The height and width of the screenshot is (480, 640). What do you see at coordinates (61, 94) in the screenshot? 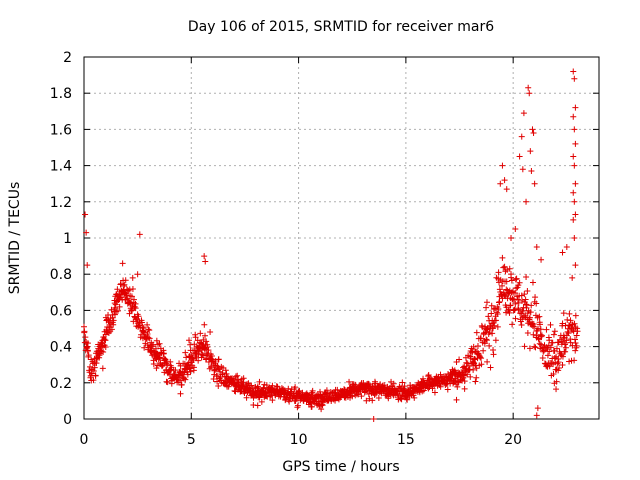
I see `y-tick-label: 1.8` at bounding box center [61, 94].